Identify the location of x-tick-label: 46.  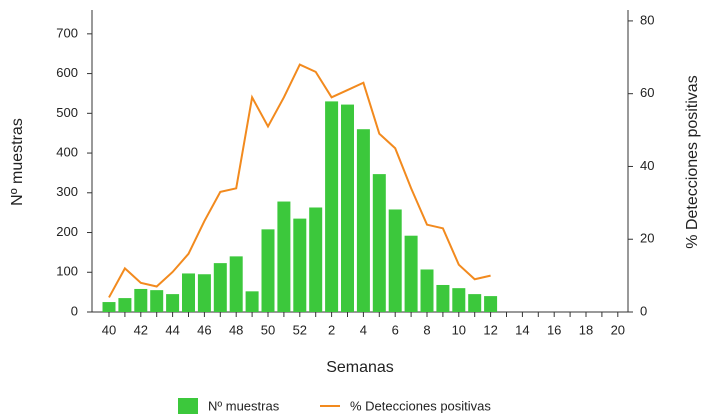
(204, 329).